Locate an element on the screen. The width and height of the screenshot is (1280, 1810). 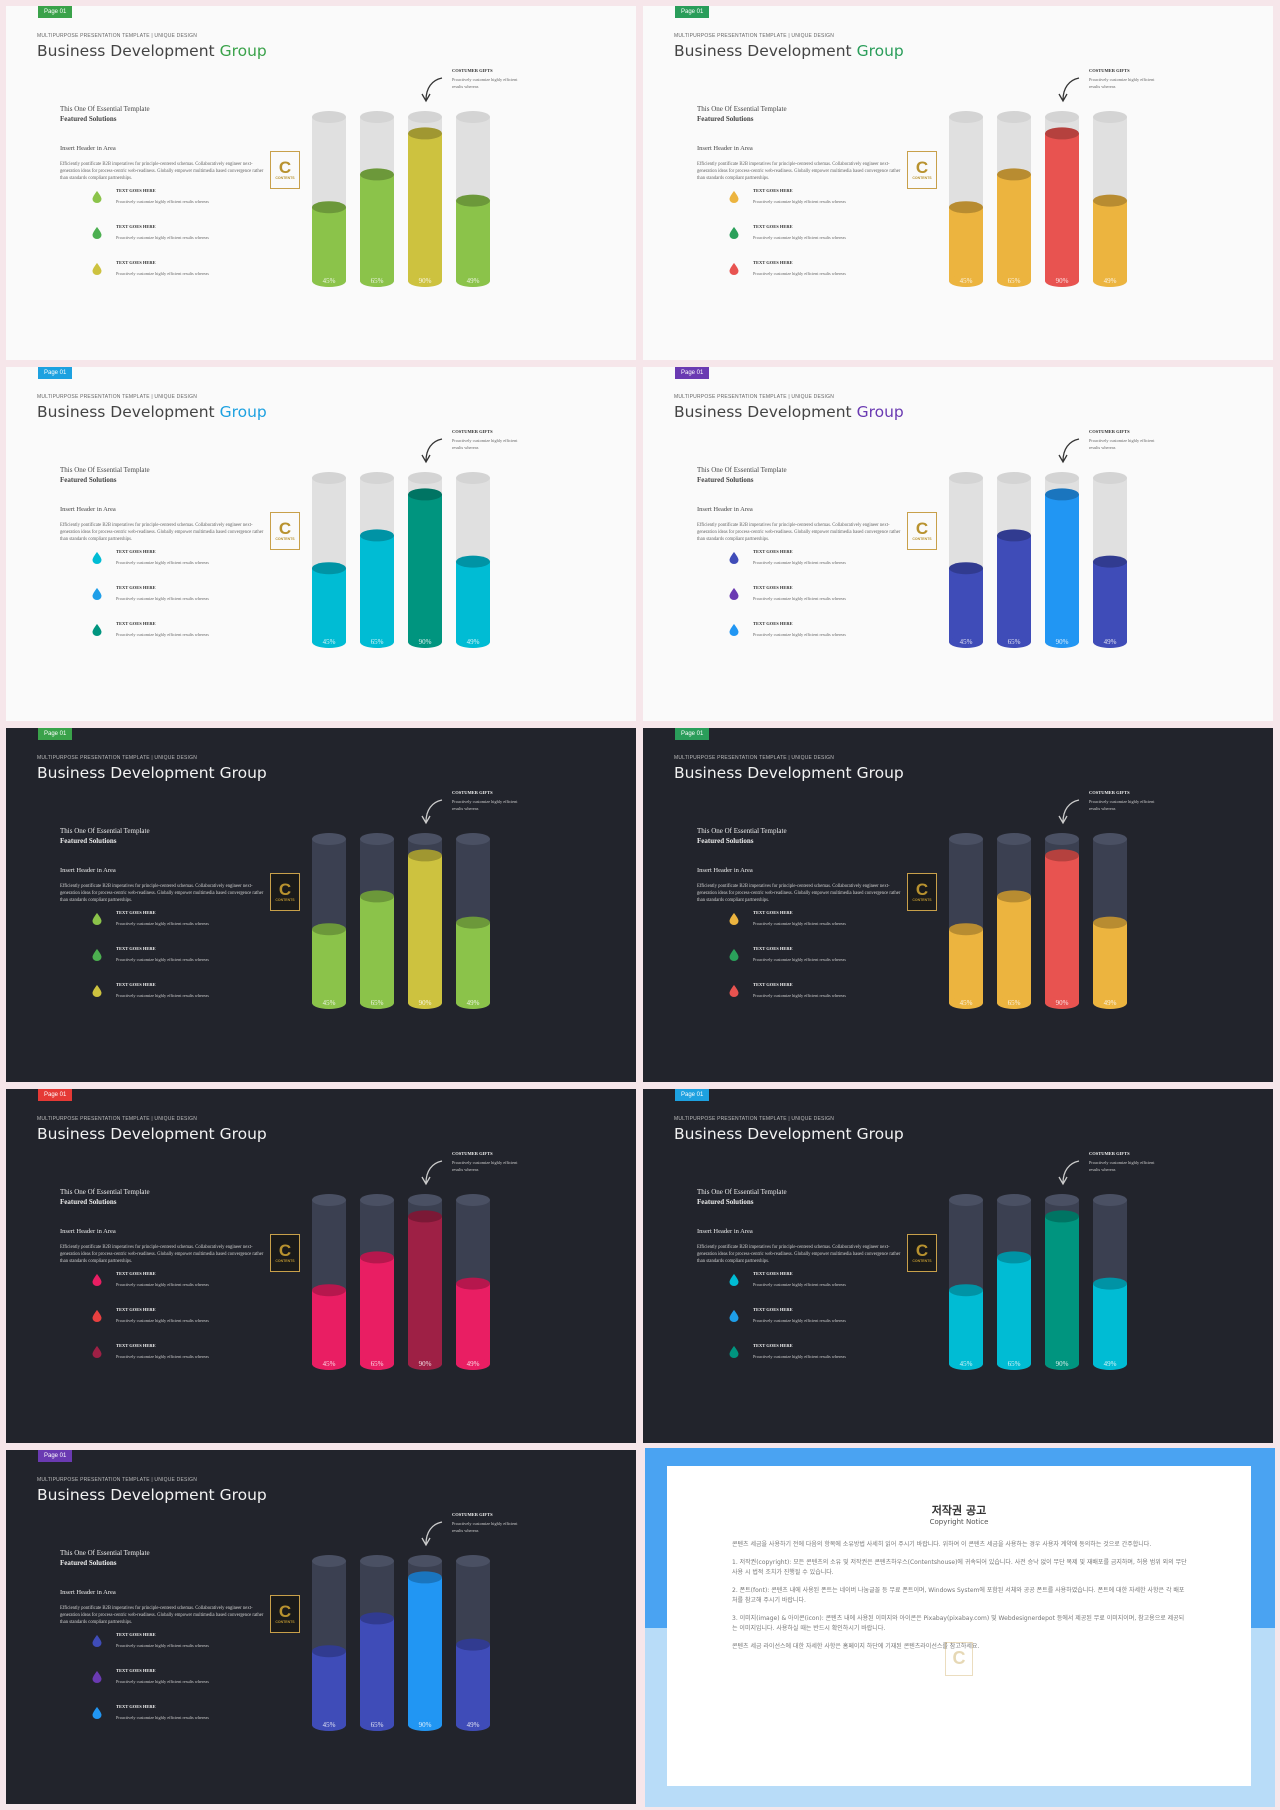
title-main: Business Development is located at coordinates (763, 412).